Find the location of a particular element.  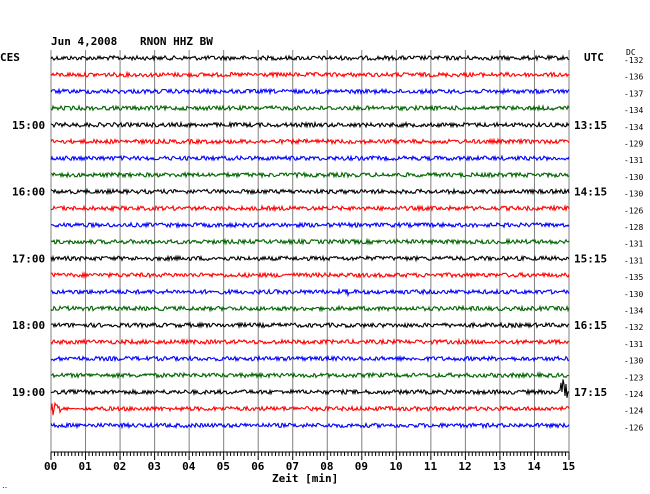

dc-label: DC is located at coordinates (631, 52).